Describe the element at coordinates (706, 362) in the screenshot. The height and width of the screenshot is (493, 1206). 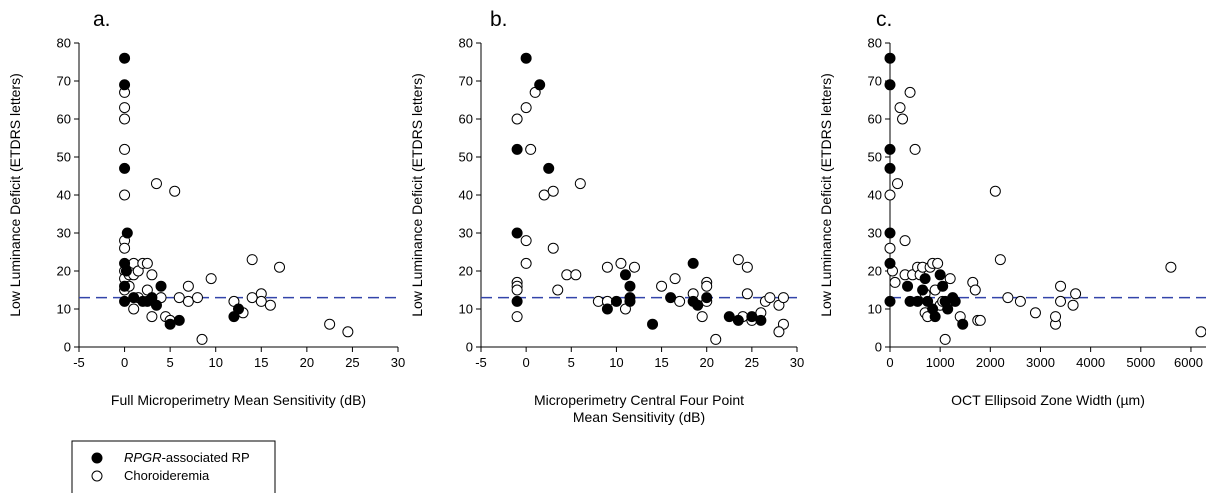
I see `x-tick-label: 20` at that location.